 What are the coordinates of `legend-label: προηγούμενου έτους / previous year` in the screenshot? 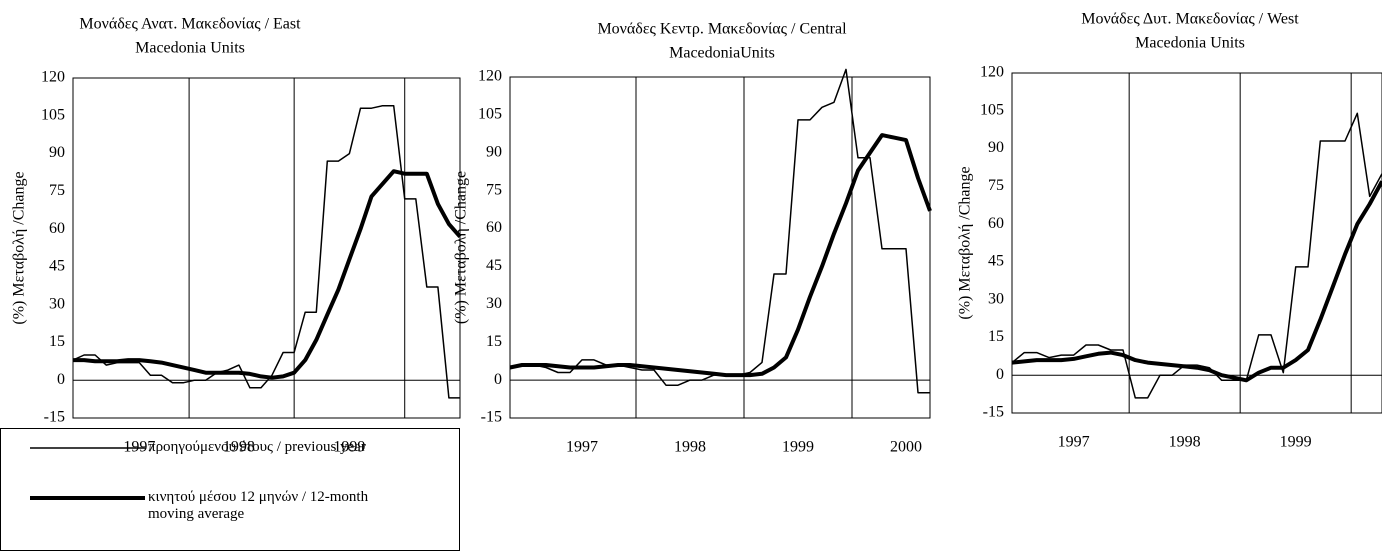 It's located at (257, 447).